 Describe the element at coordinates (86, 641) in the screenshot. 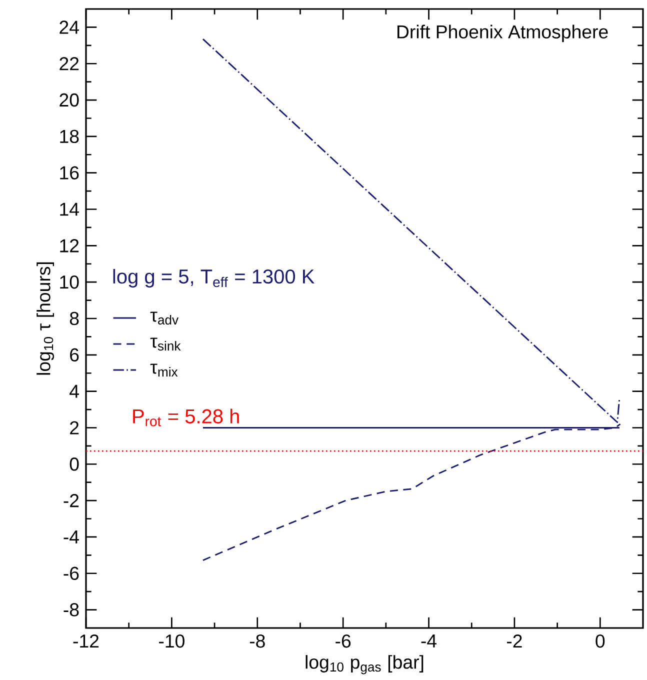

I see `x-tick-label: -12` at that location.